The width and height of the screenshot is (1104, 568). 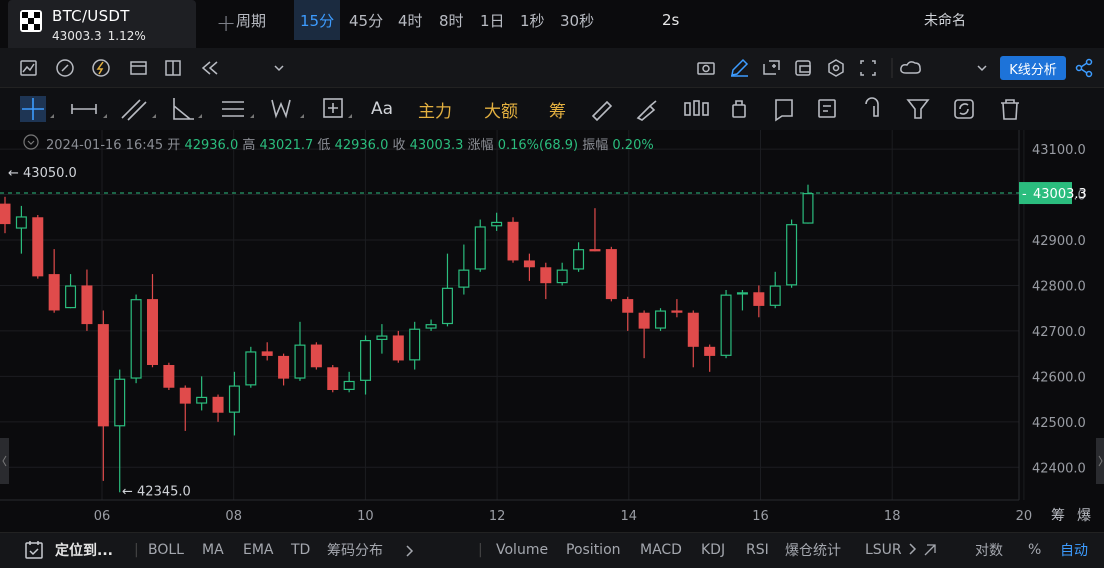 What do you see at coordinates (1084, 68) in the screenshot?
I see `share-icon` at bounding box center [1084, 68].